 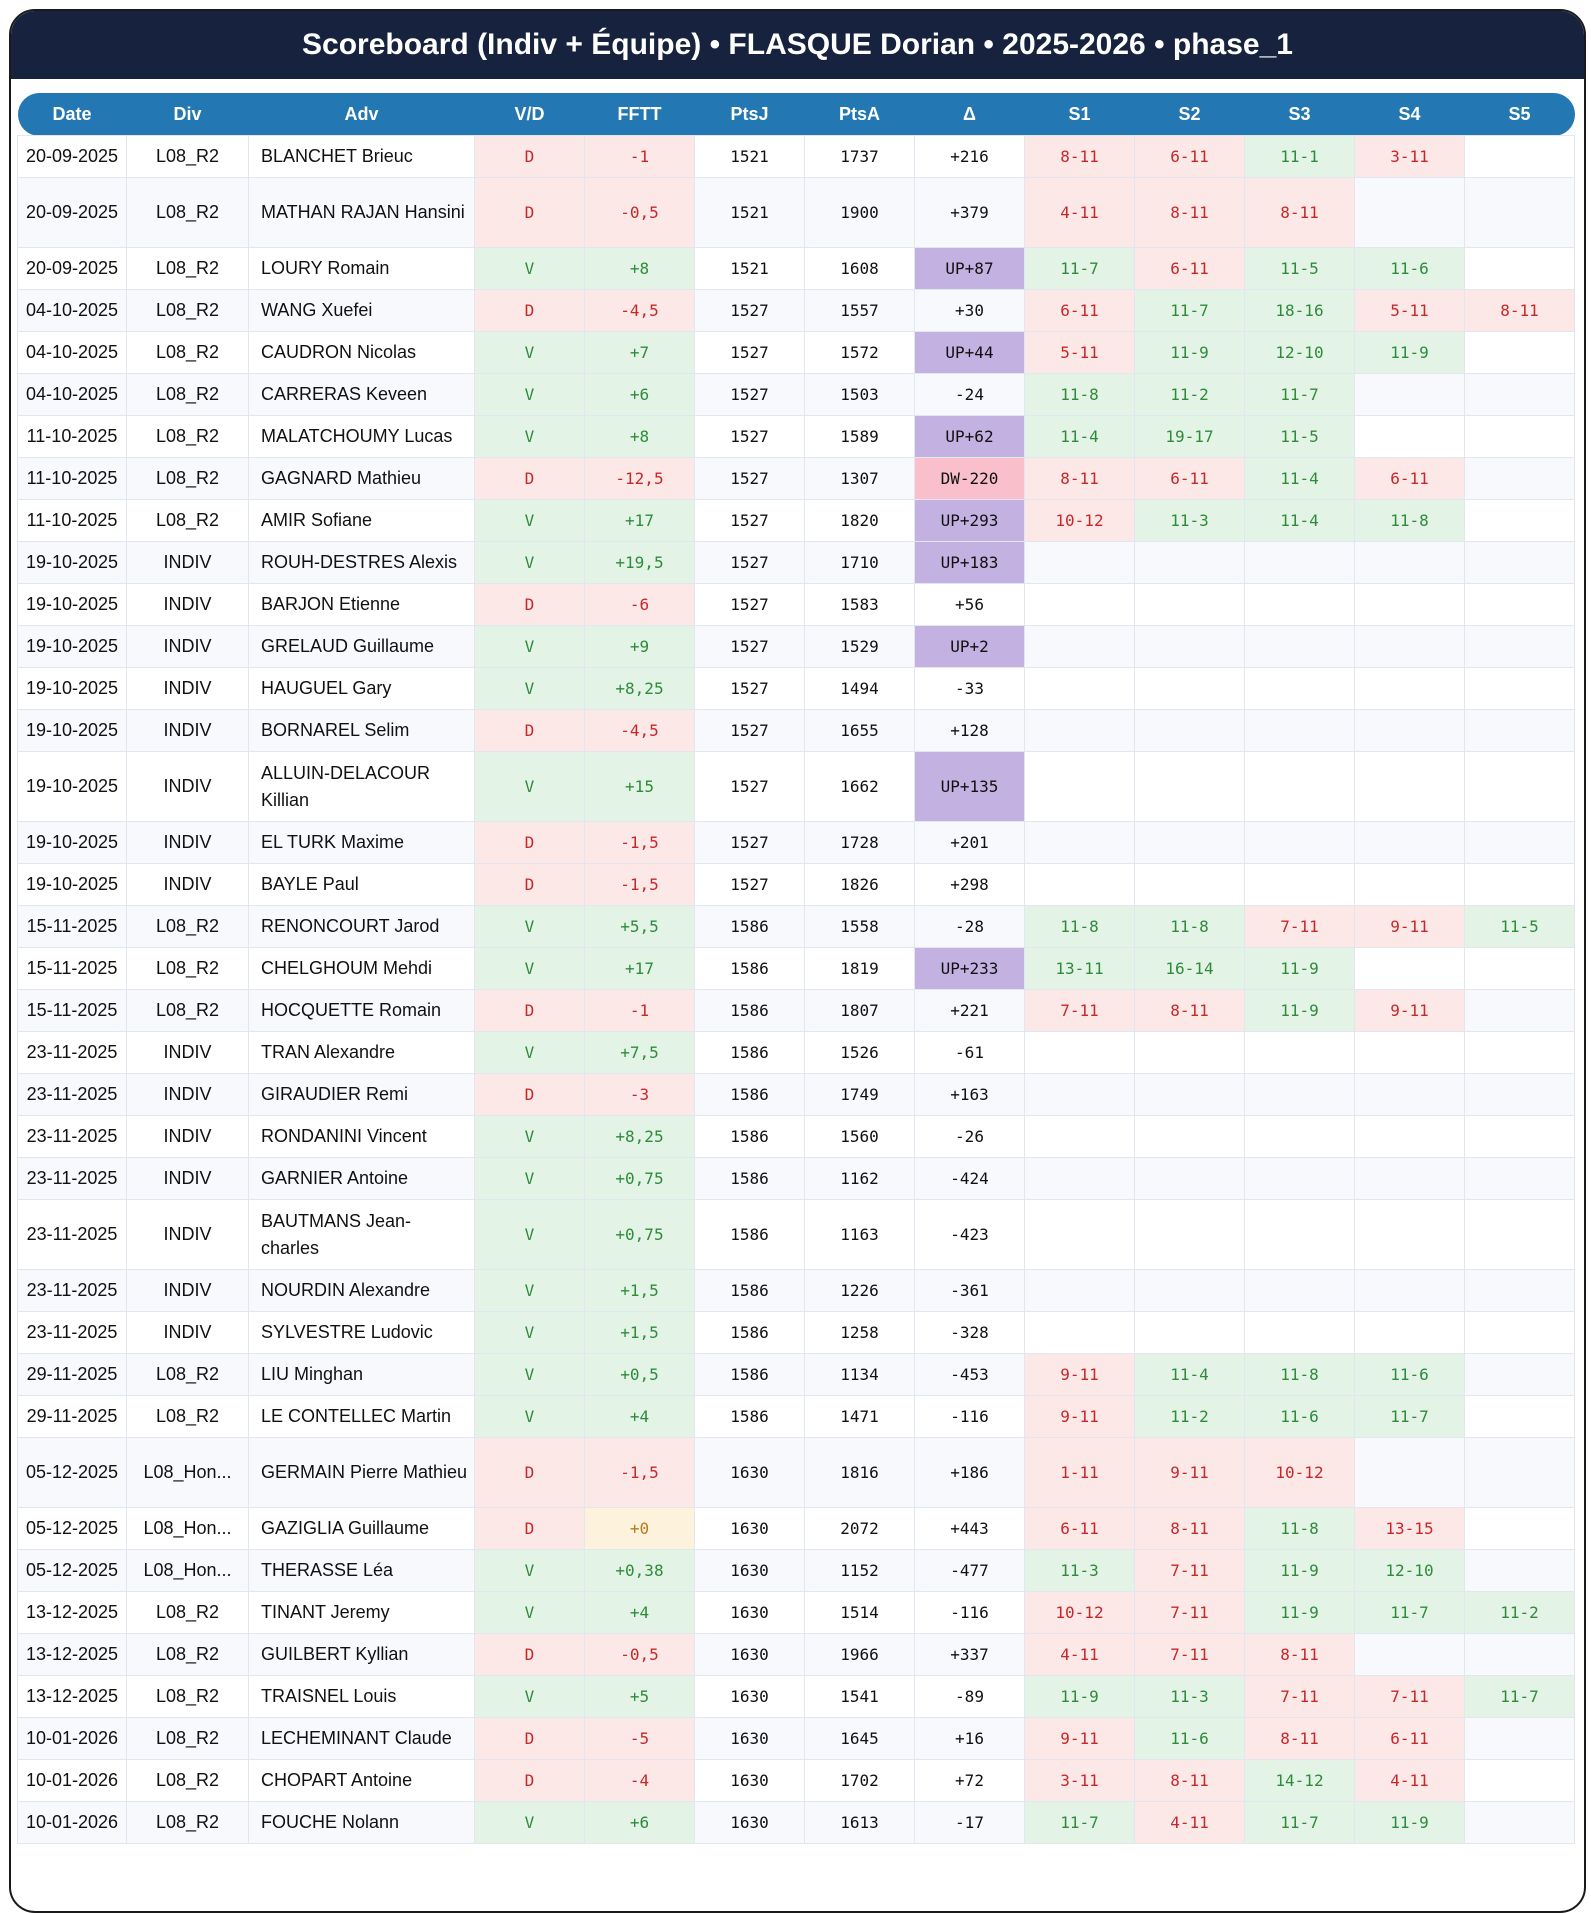 I want to click on cell-fftt: +0,5, so click(x=639, y=1374).